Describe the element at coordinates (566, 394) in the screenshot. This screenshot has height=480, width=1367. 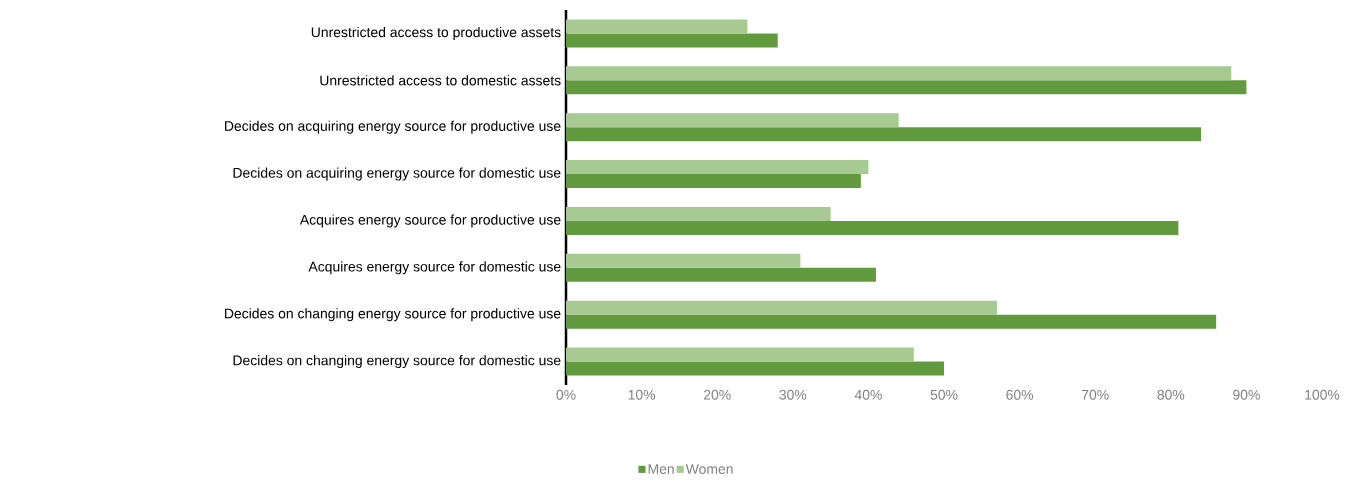
I see `x-tick-label: 0%` at that location.